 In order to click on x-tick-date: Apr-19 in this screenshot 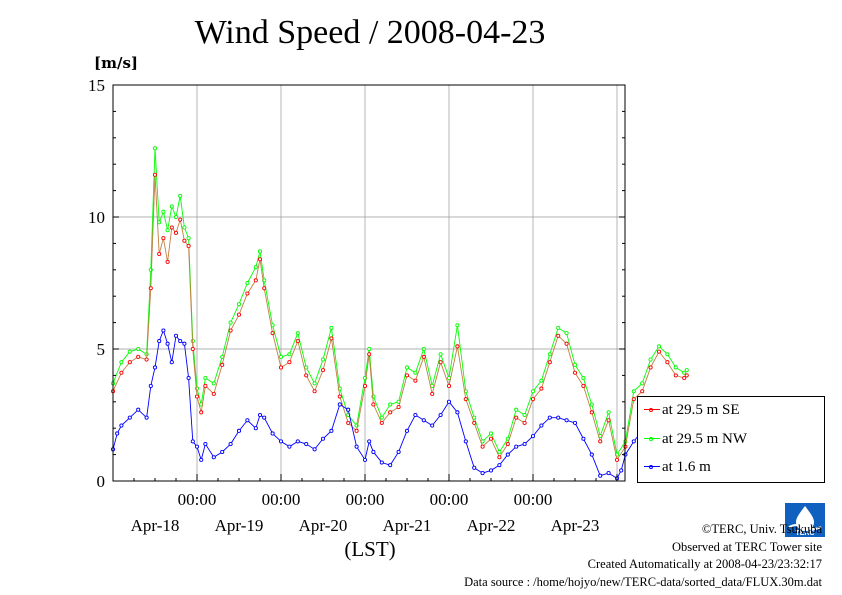, I will do `click(239, 525)`.